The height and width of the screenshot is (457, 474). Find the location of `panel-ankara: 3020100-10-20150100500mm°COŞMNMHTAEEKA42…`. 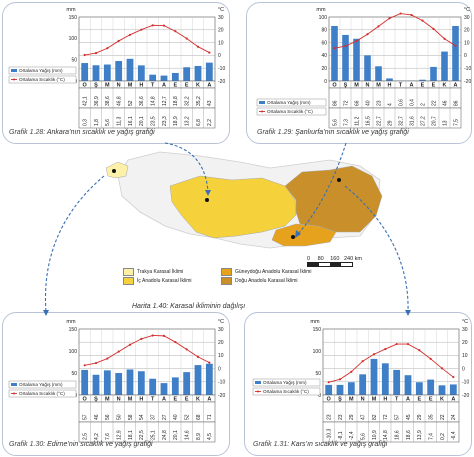

panel-ankara: 3020100-10-20150100500mm°COŞMNMHTAEEKA42… is located at coordinates (116, 73).